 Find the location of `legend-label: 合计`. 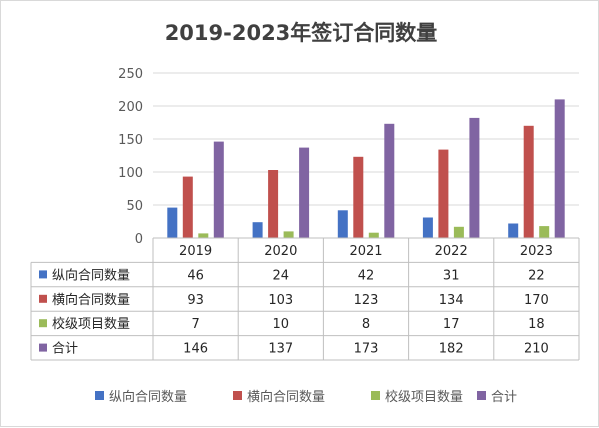

legend-label: 合计 is located at coordinates (504, 397).